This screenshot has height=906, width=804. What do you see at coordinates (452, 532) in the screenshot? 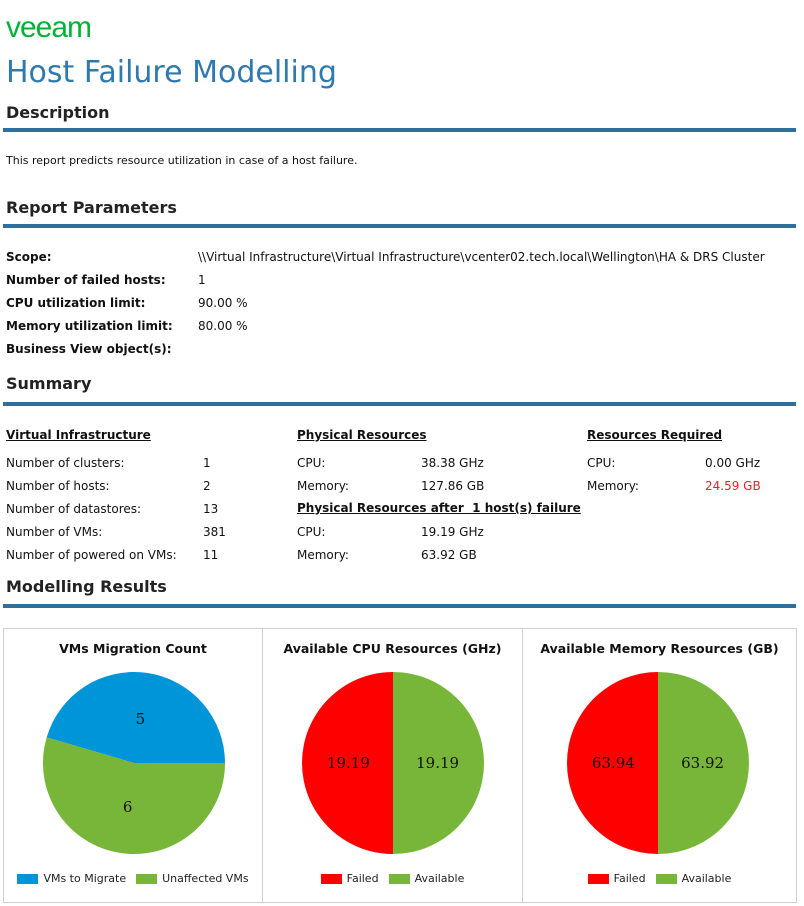
I see `summary-value: 19.19 GHz` at bounding box center [452, 532].